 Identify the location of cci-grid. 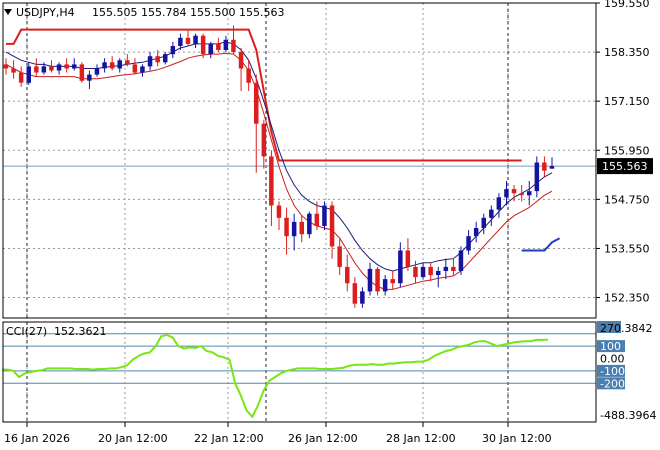
(299, 358).